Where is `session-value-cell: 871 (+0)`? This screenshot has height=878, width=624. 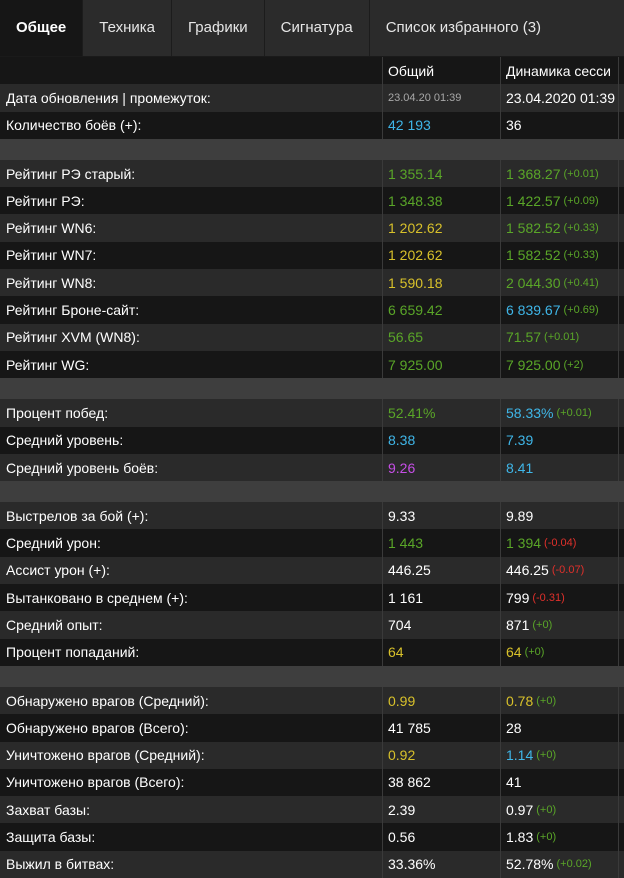
session-value-cell: 871 (+0) is located at coordinates (559, 625).